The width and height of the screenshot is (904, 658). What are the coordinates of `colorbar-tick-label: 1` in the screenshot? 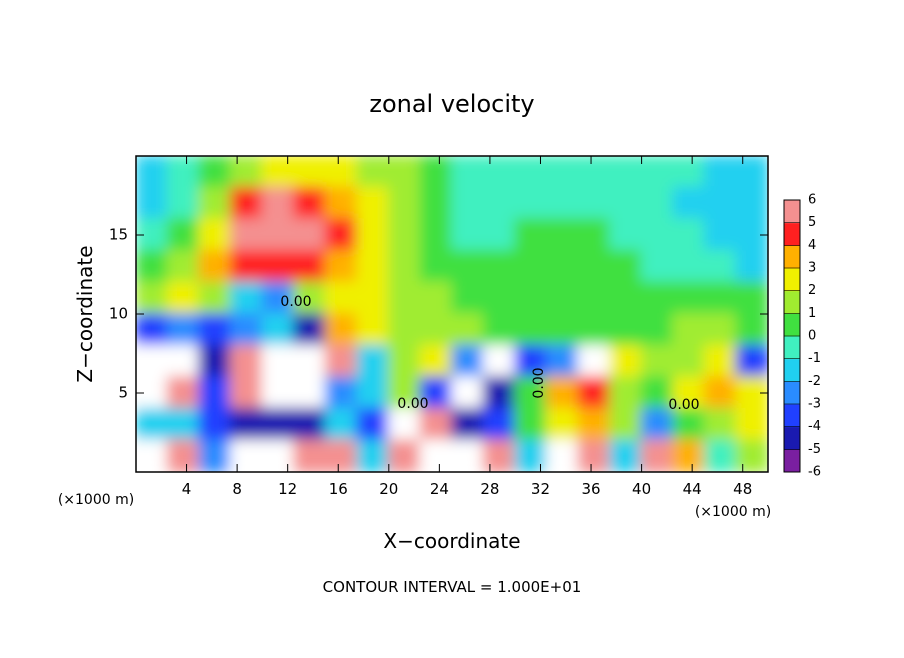 It's located at (812, 313).